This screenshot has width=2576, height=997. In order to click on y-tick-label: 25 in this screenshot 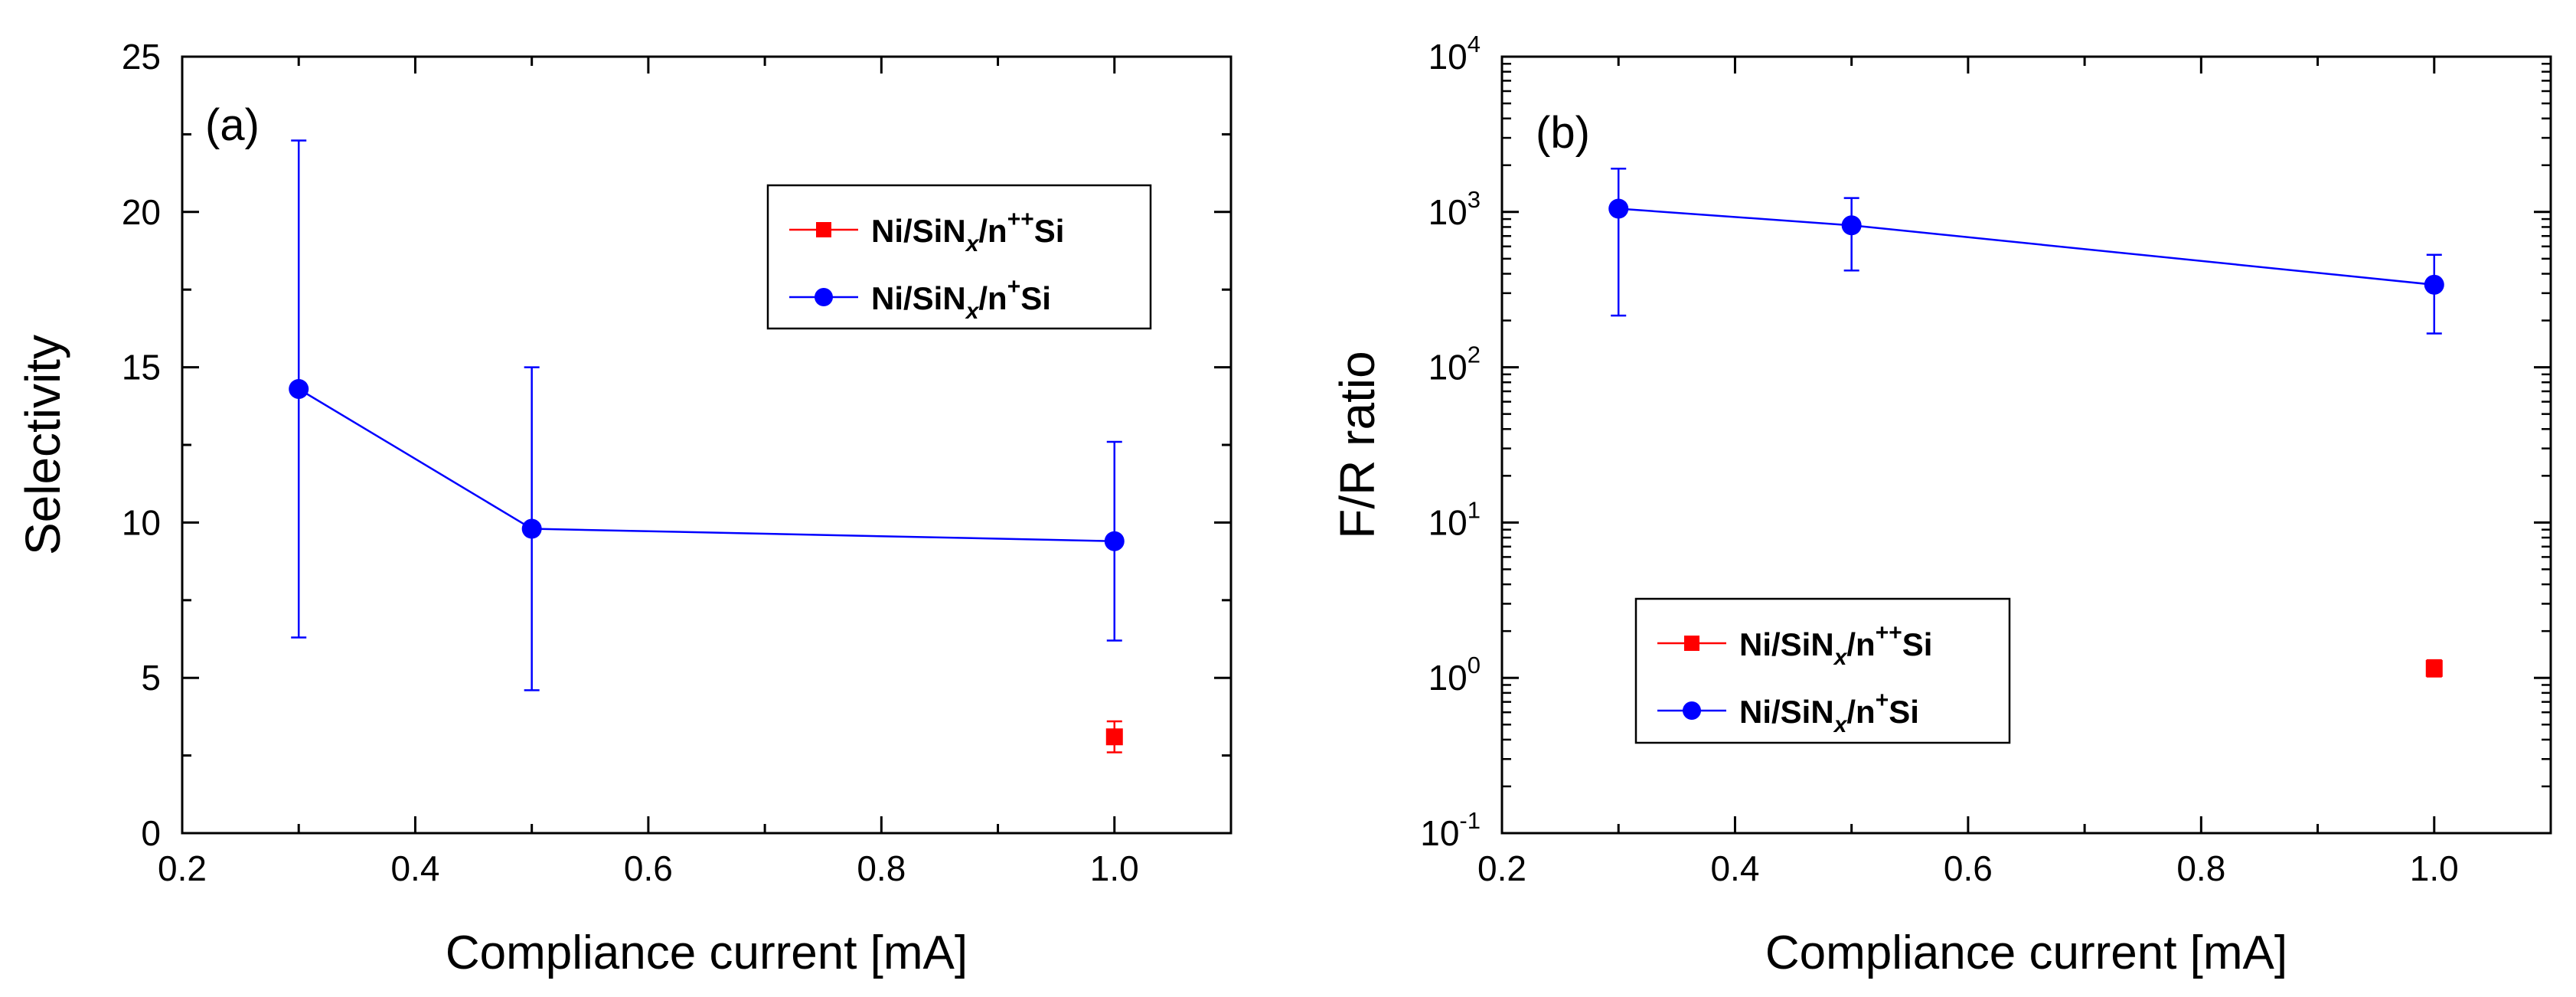, I will do `click(141, 57)`.